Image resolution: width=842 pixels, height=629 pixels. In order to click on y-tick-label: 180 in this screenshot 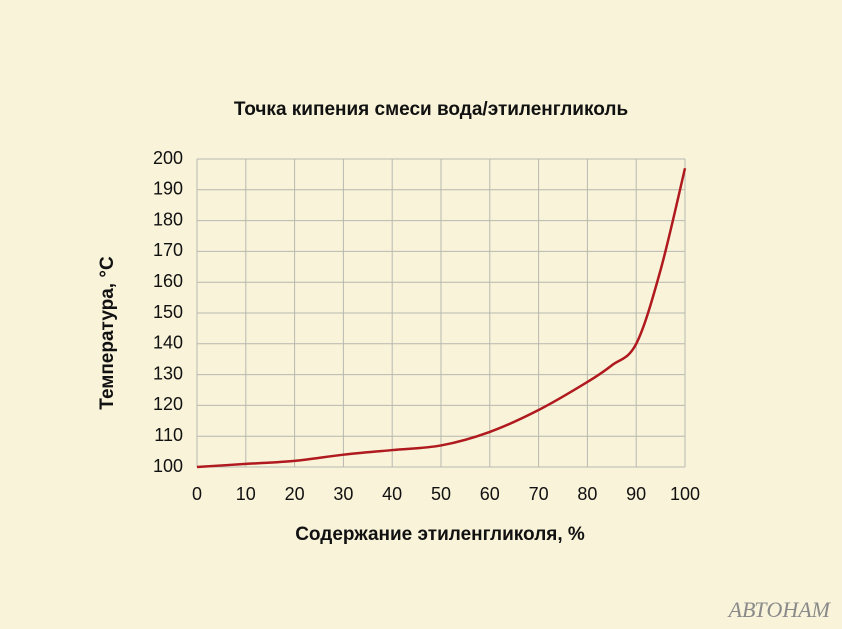, I will do `click(168, 219)`.